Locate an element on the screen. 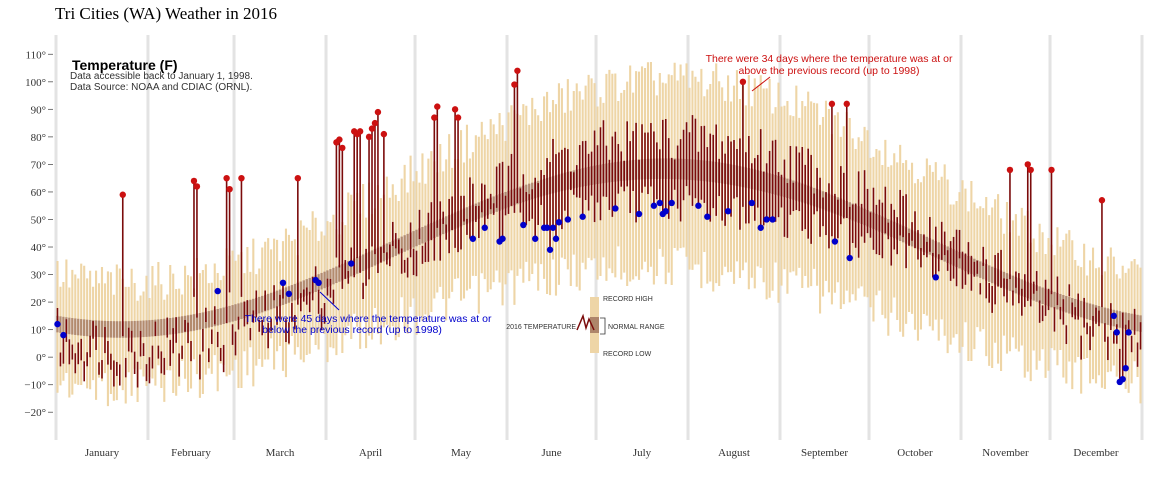 This screenshot has width=1152, height=480. x-month-label: November is located at coordinates (1005, 453).